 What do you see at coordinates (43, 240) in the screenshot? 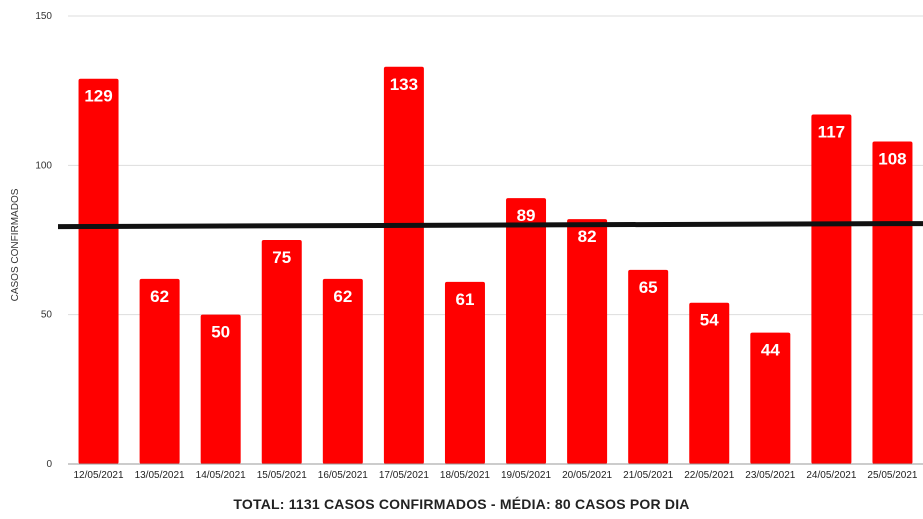
I see `y-axis-ticks: 0 50 100 150` at bounding box center [43, 240].